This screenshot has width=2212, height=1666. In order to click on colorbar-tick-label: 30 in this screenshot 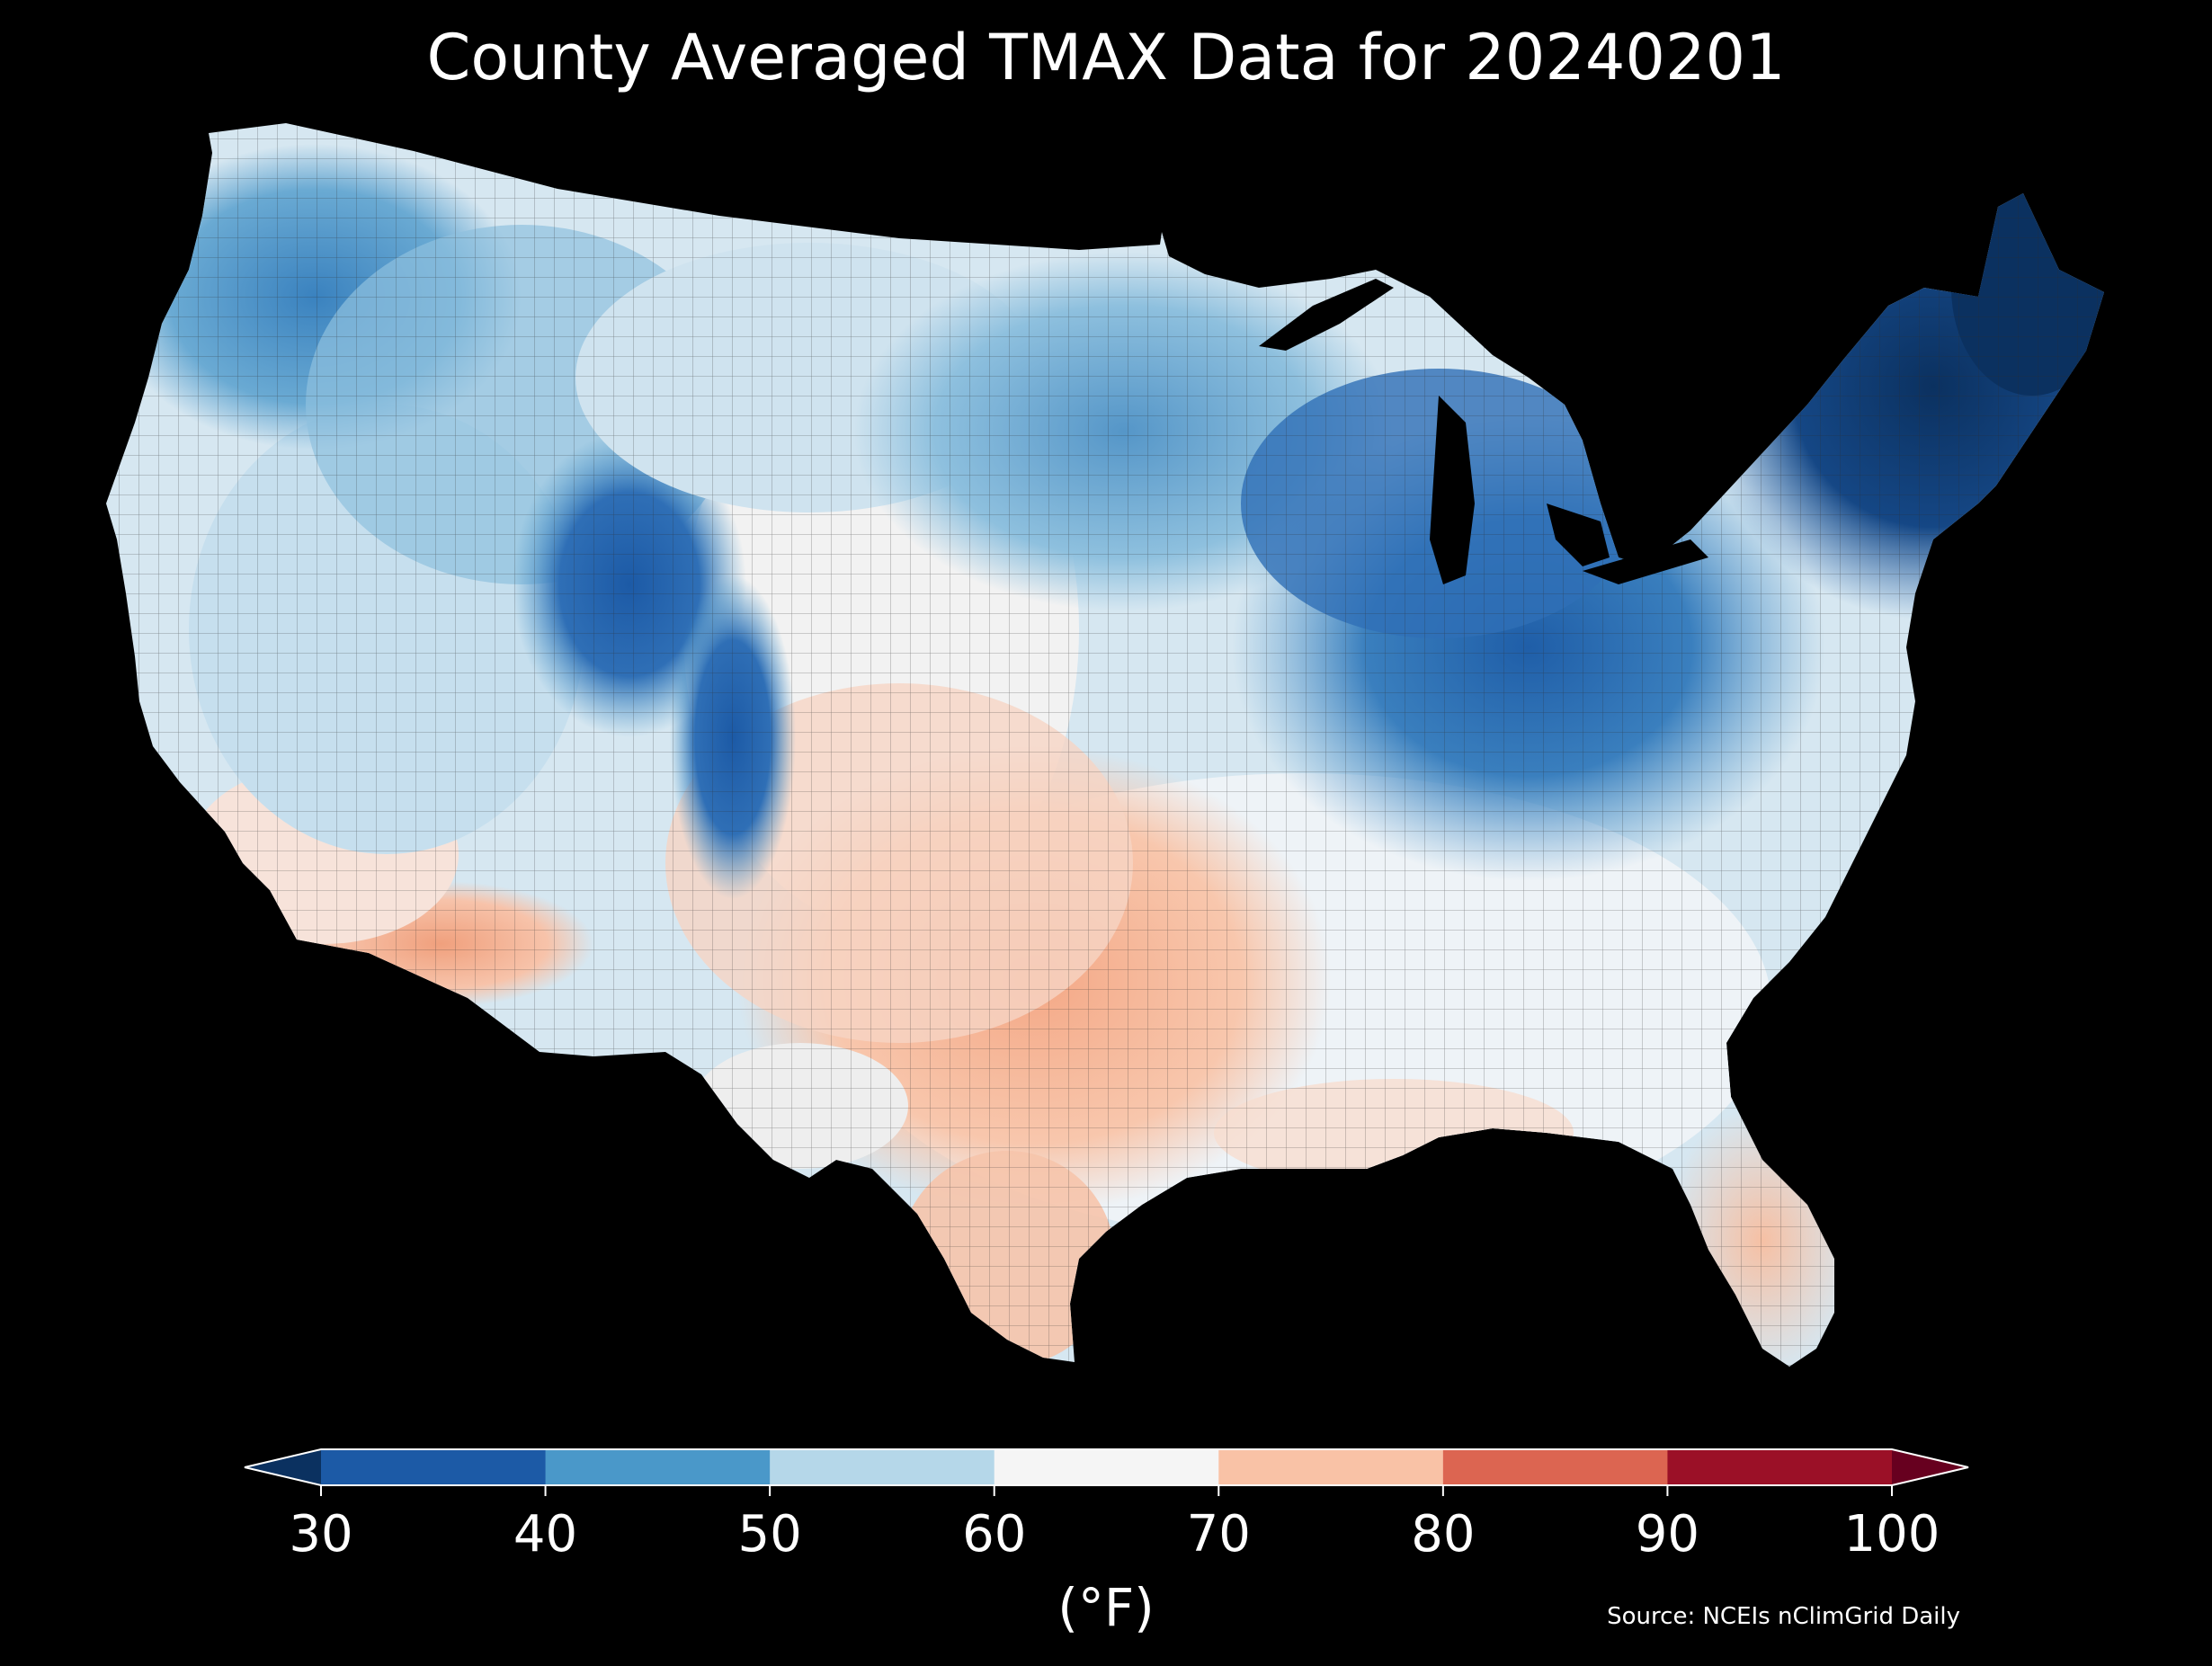, I will do `click(321, 1535)`.